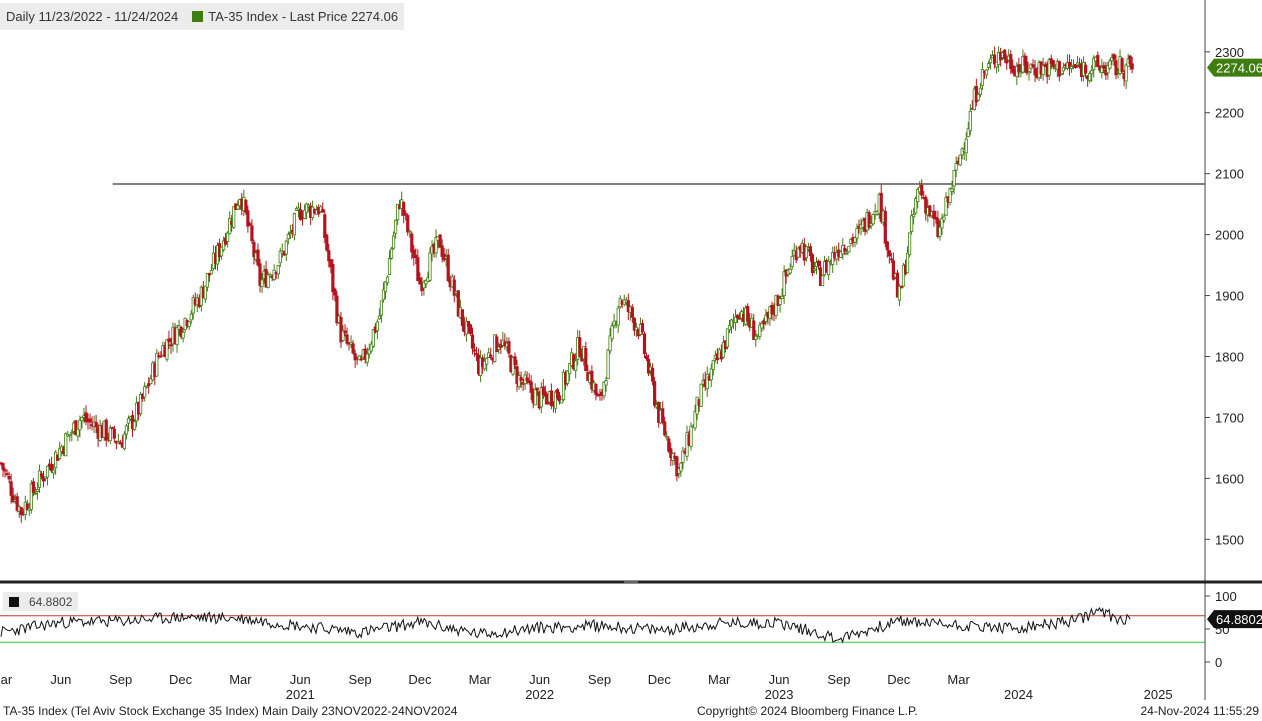 This screenshot has width=1262, height=721. I want to click on price-tick-label: 2300, so click(1229, 52).